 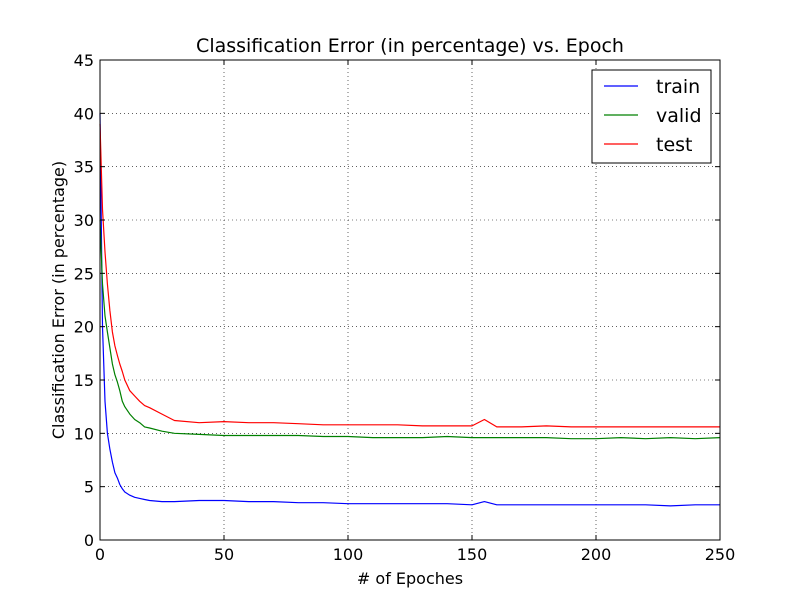 I want to click on legend-label-valid: valid, so click(x=679, y=116).